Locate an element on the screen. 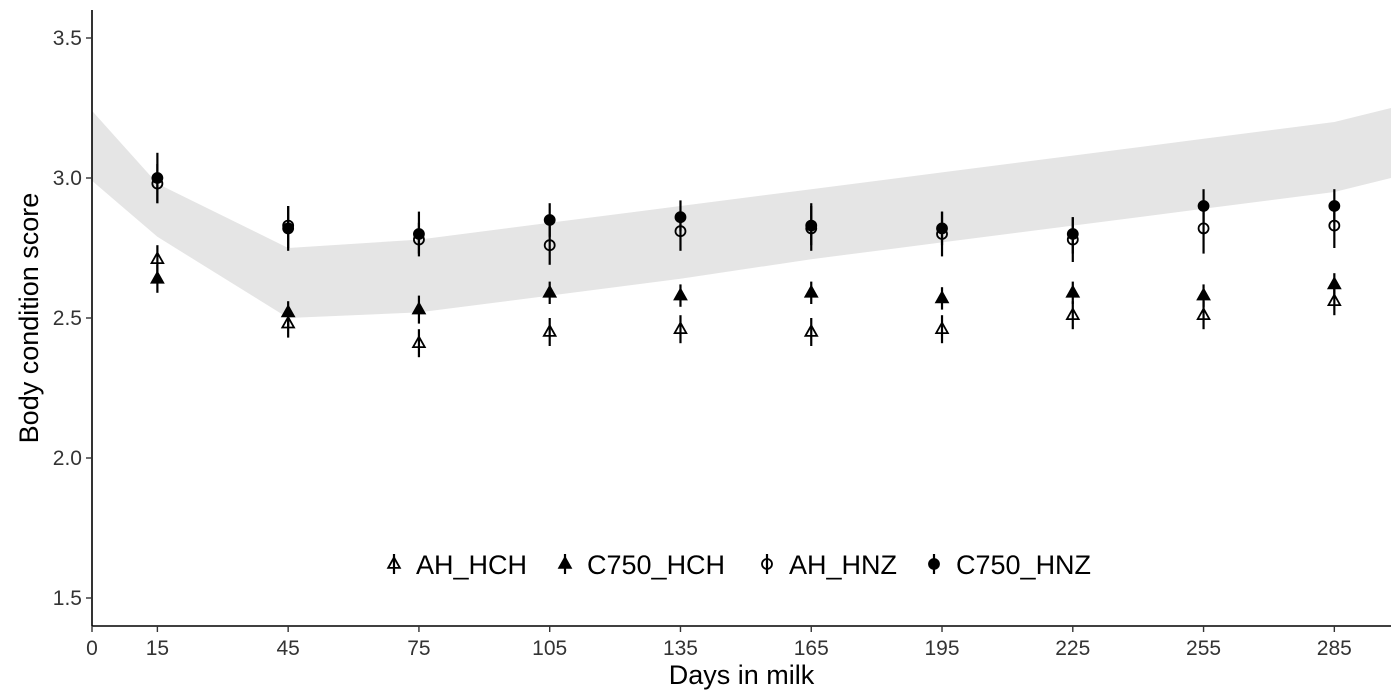 This screenshot has height=693, width=1397. x-tick-label: 165 is located at coordinates (811, 648).